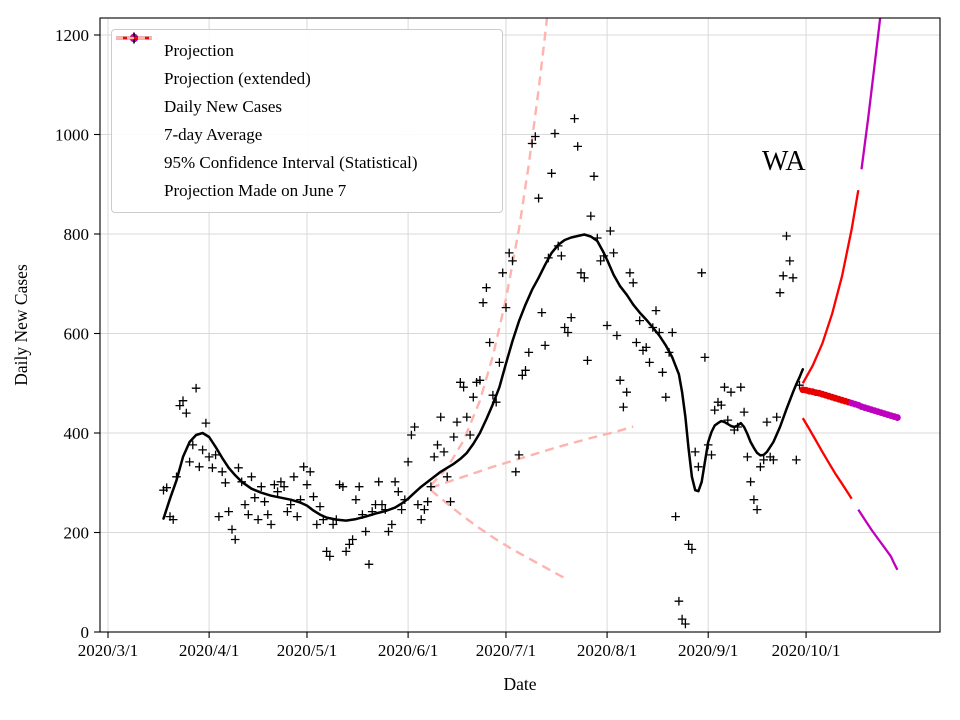  Describe the element at coordinates (519, 684) in the screenshot. I see `x-axis-label: Date` at that location.